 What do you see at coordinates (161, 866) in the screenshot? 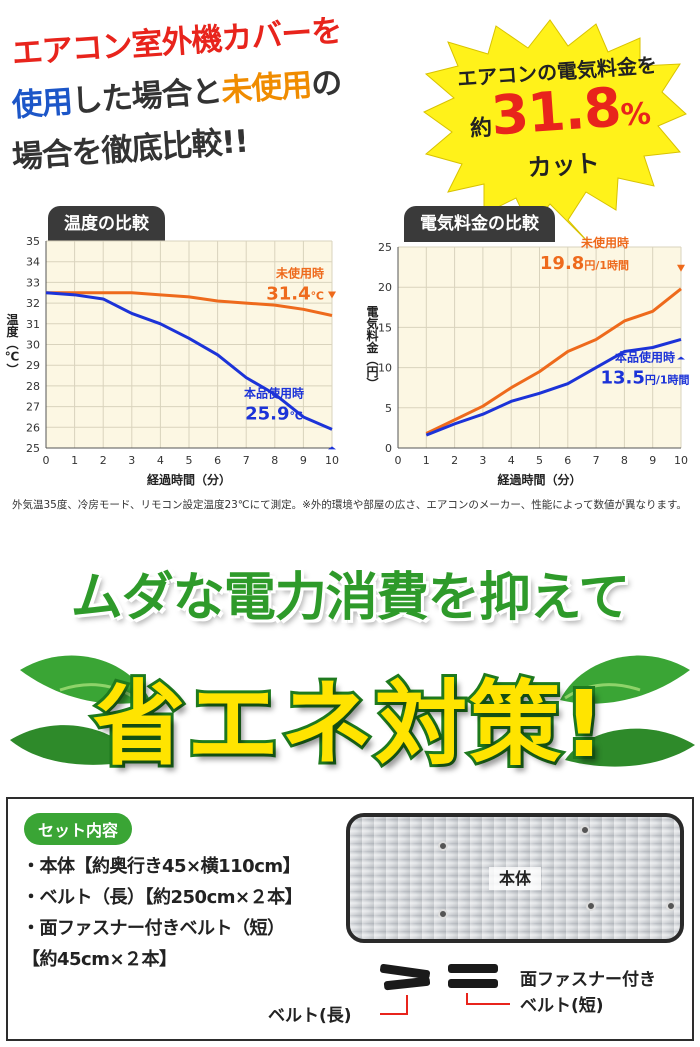
I see `set-item: ・本体【約奥行き45×横110cm】` at bounding box center [161, 866].